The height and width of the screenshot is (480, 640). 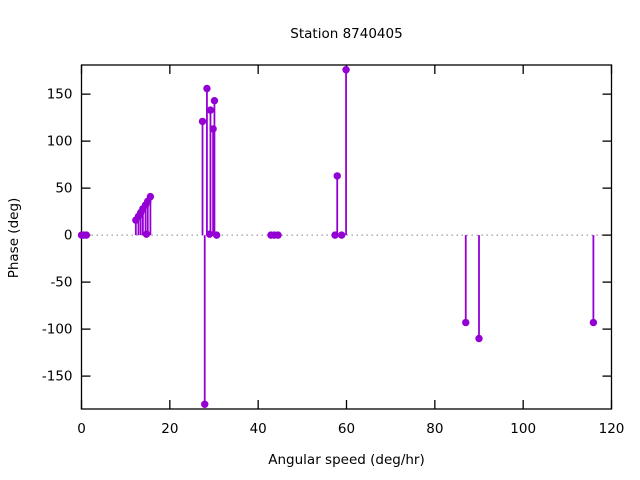 I want to click on y-axis-label: Phase (deg), so click(x=14, y=238).